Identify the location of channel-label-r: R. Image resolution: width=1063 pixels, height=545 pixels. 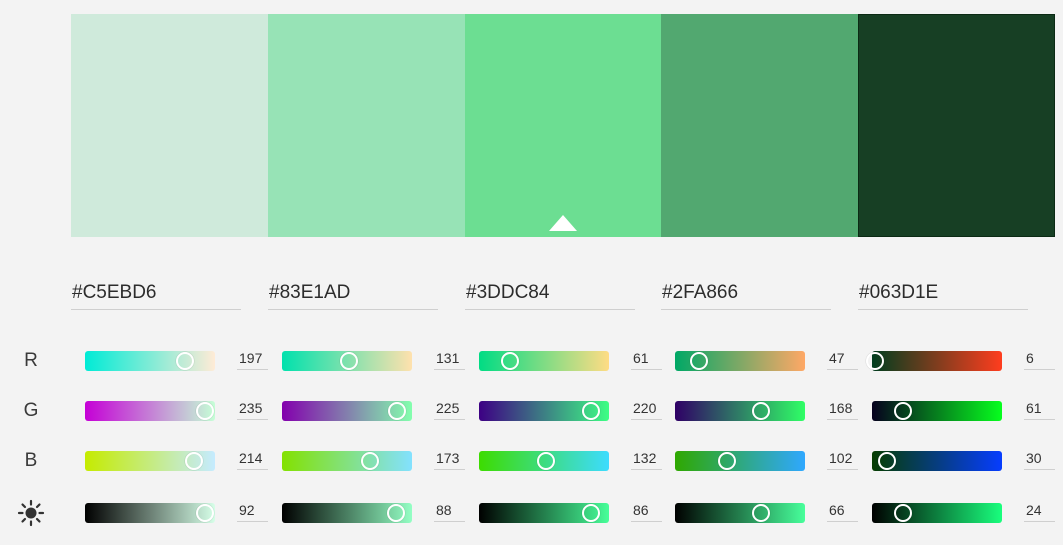
(31, 360).